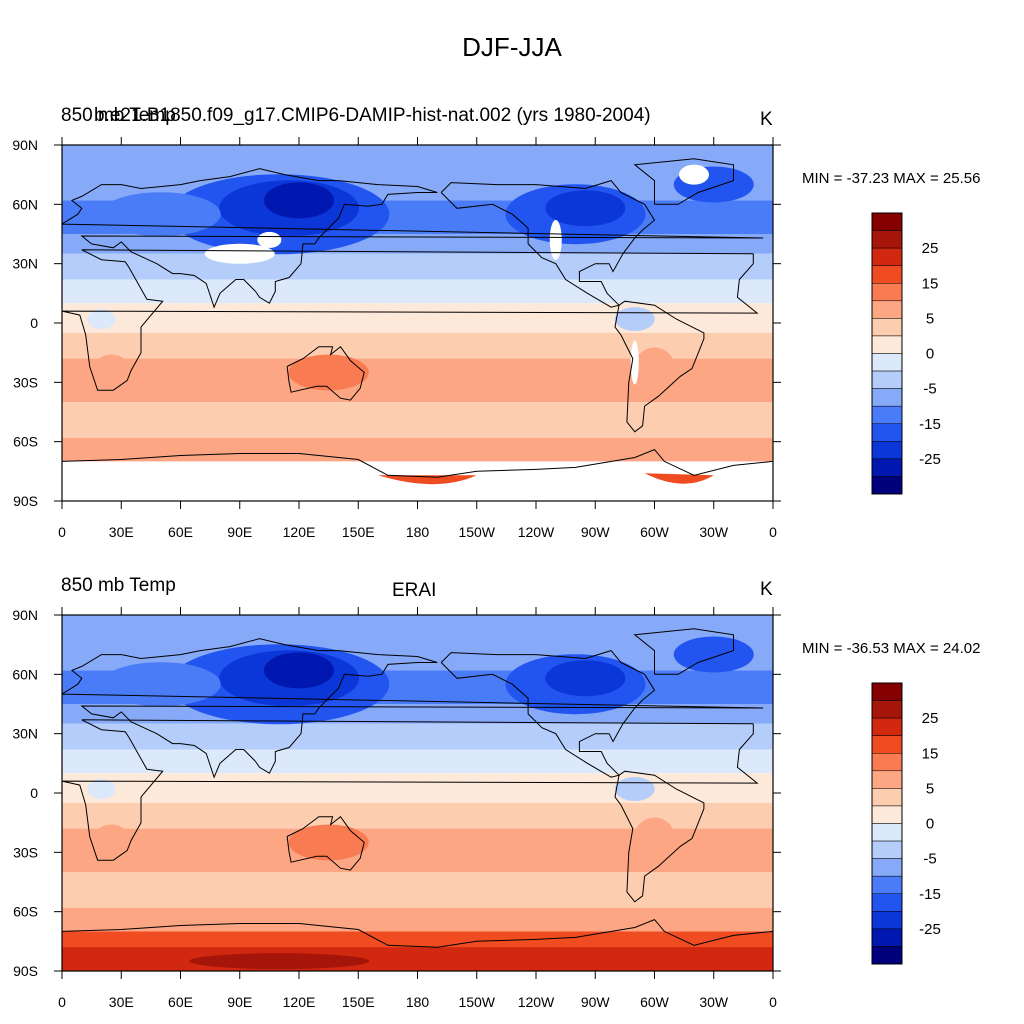 Image resolution: width=1024 pixels, height=1024 pixels. I want to click on lat-tick-label: 60S, so click(25, 442).